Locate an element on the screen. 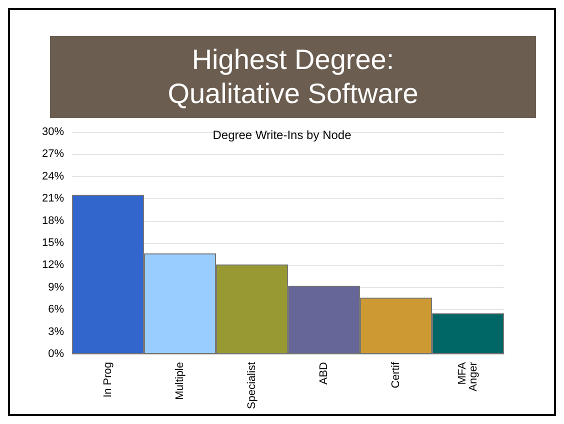 This screenshot has height=424, width=564. x-tick-label: ABD is located at coordinates (324, 373).